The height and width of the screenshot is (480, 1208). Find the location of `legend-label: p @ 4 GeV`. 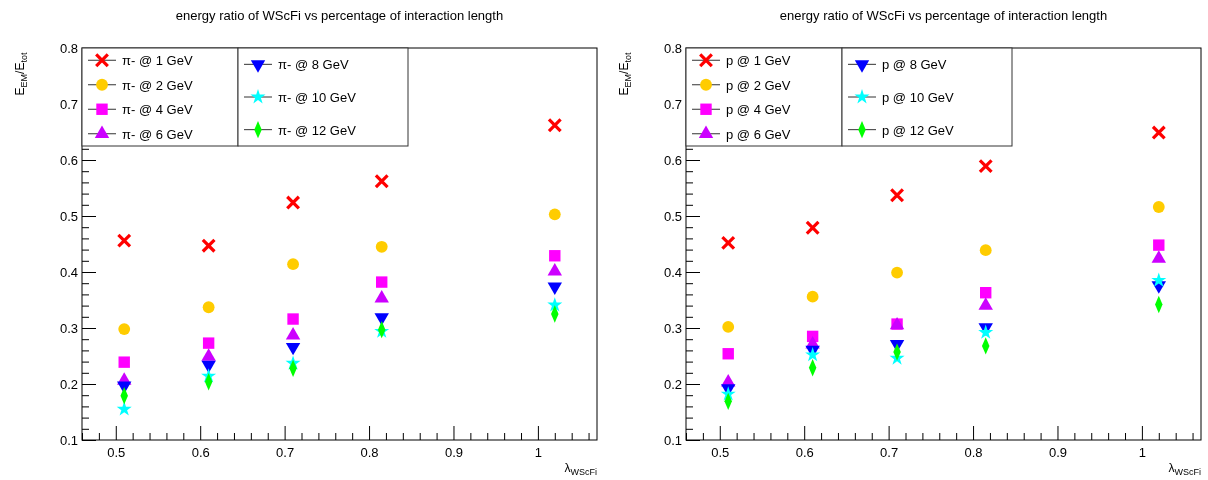

legend-label: p @ 4 GeV is located at coordinates (758, 110).